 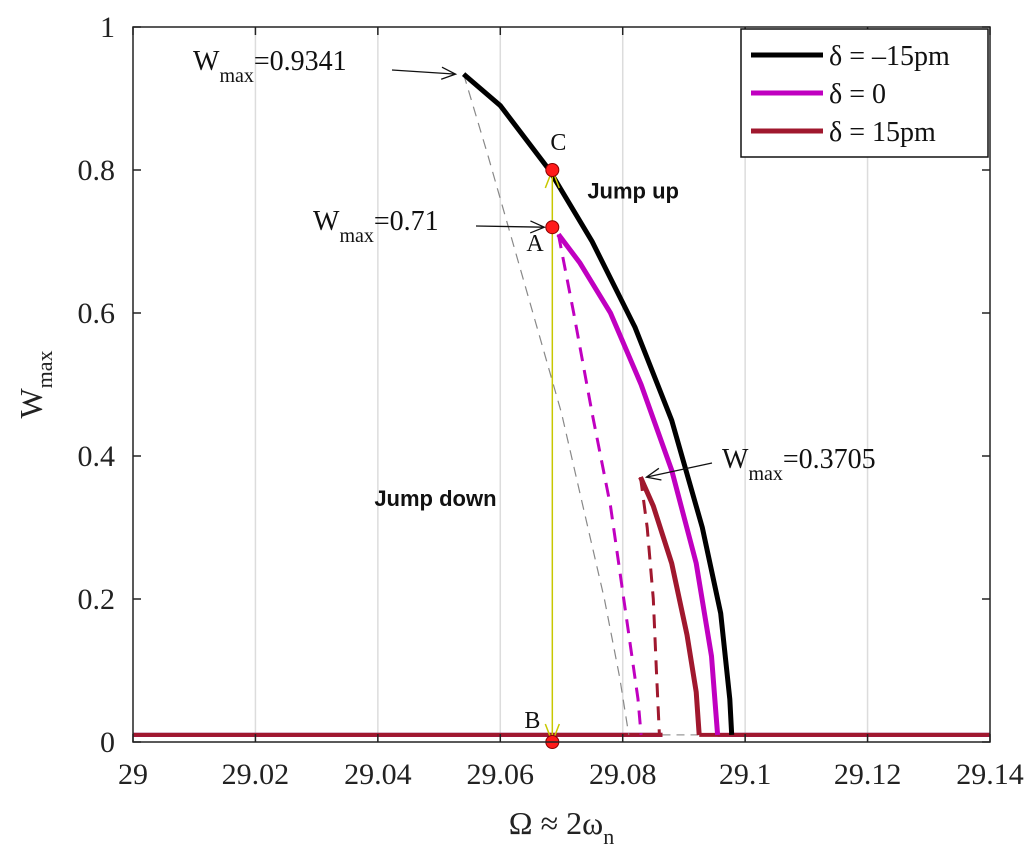 I want to click on point-label: C, so click(x=558, y=143).